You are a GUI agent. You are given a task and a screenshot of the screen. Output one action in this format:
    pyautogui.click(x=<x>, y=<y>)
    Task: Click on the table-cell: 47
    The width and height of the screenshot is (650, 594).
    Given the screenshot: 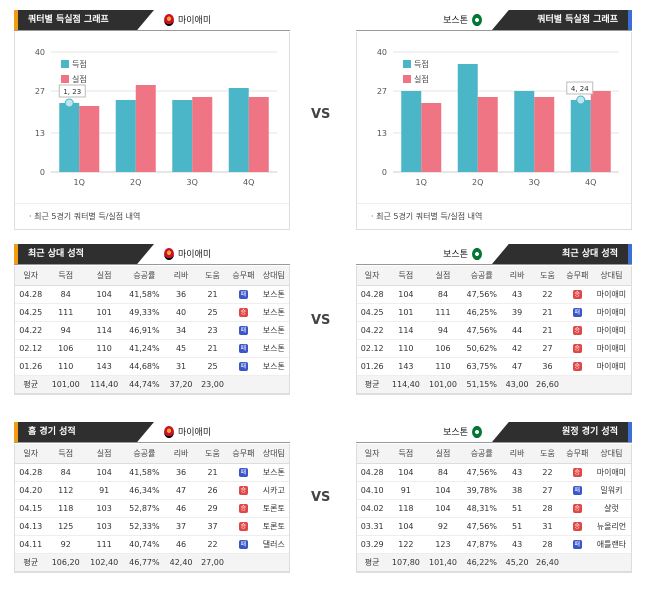 What is the action you would take?
    pyautogui.click(x=517, y=366)
    